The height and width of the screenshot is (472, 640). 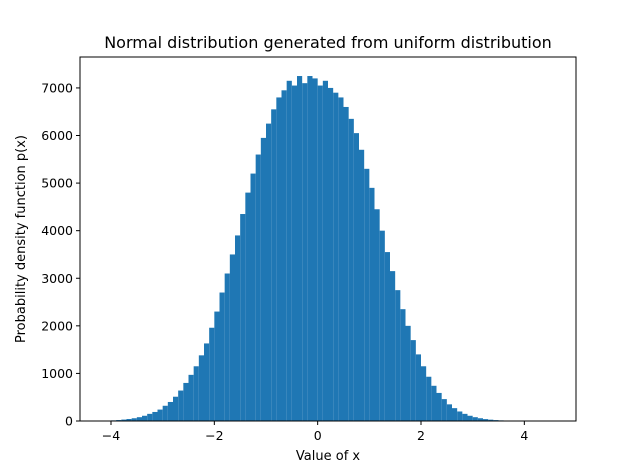 I want to click on x-axis-ticks: −4 −2 0 2 4, so click(x=315, y=432).